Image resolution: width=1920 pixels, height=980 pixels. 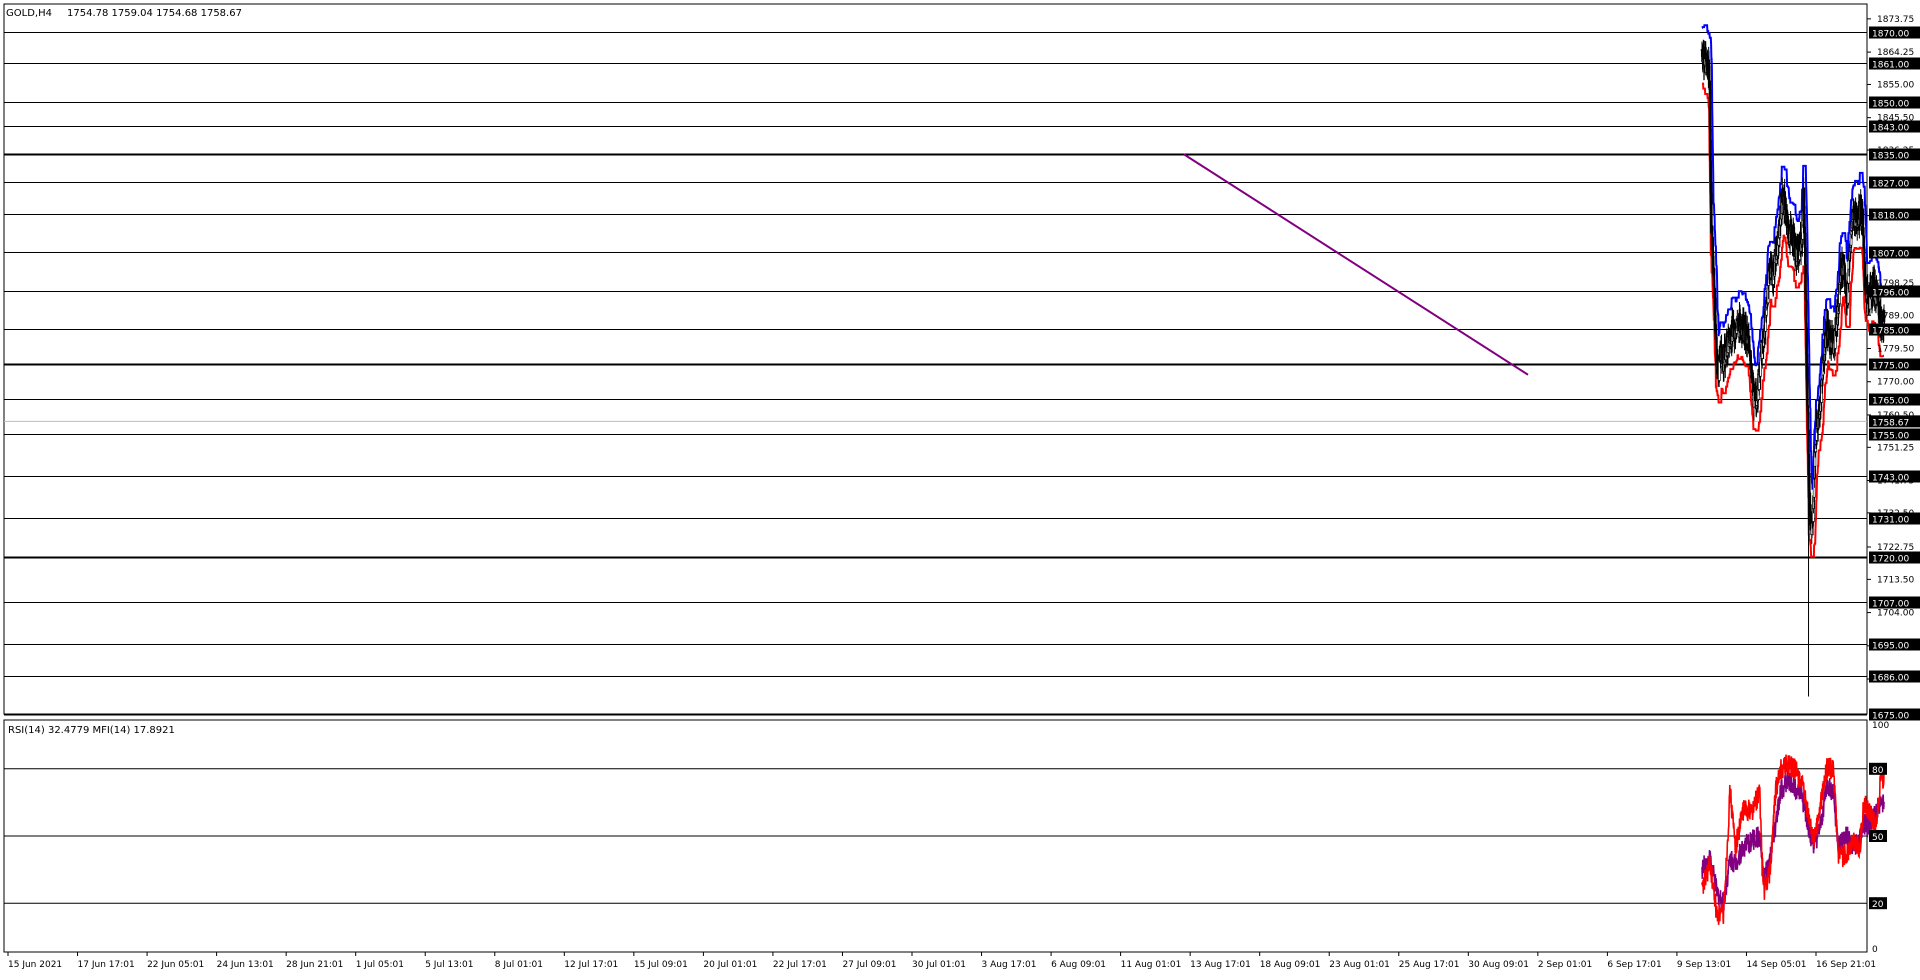 I want to click on time-label: 8 Jul 01:01, so click(x=519, y=965).